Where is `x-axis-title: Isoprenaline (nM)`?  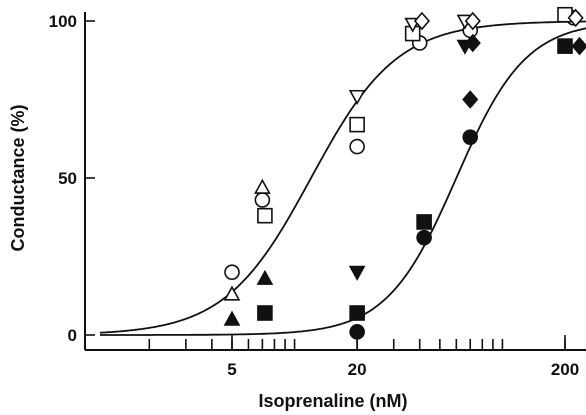
x-axis-title: Isoprenaline (nM) is located at coordinates (332, 401).